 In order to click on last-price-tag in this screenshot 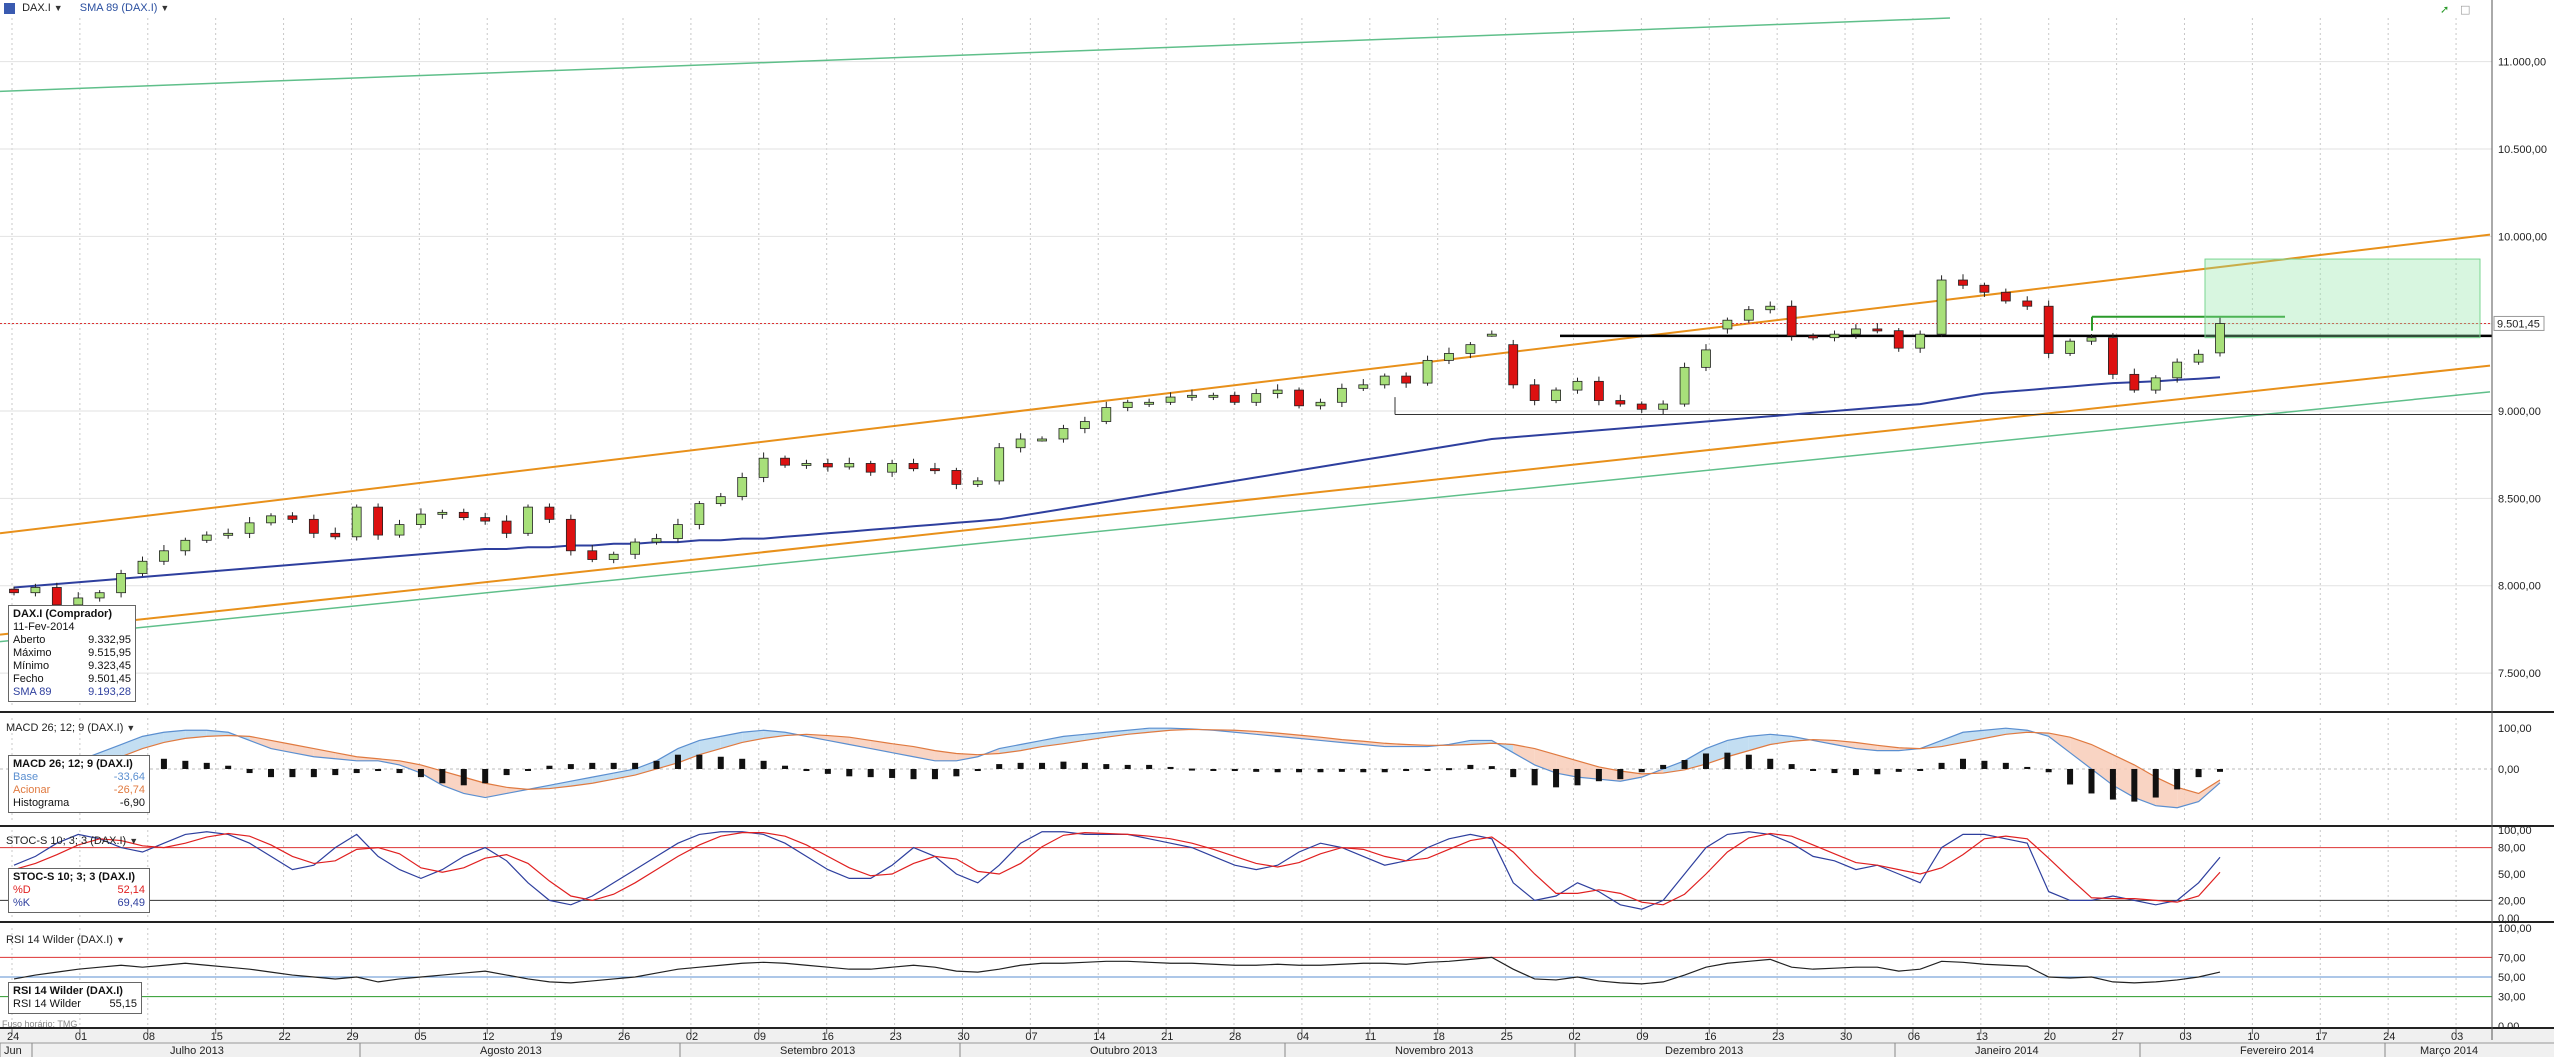, I will do `click(2519, 323)`.